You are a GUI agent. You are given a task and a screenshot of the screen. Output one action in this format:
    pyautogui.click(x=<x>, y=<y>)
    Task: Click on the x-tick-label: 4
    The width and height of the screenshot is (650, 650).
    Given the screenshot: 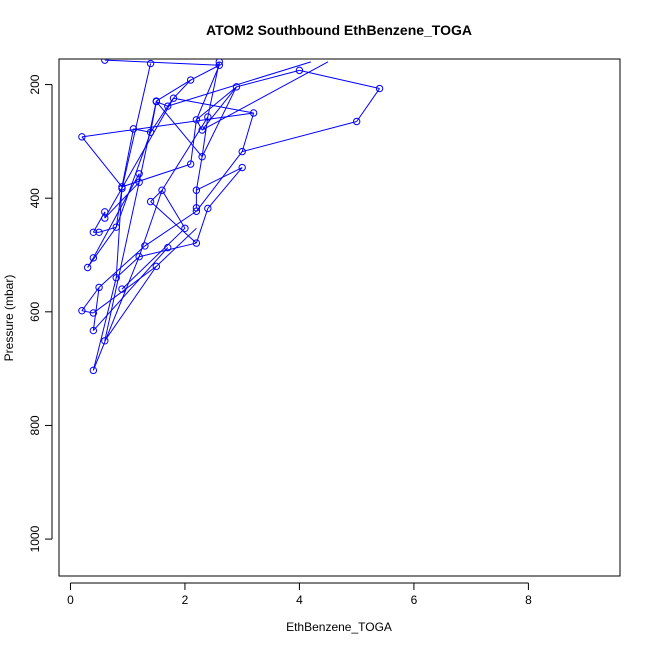 What is the action you would take?
    pyautogui.click(x=299, y=600)
    